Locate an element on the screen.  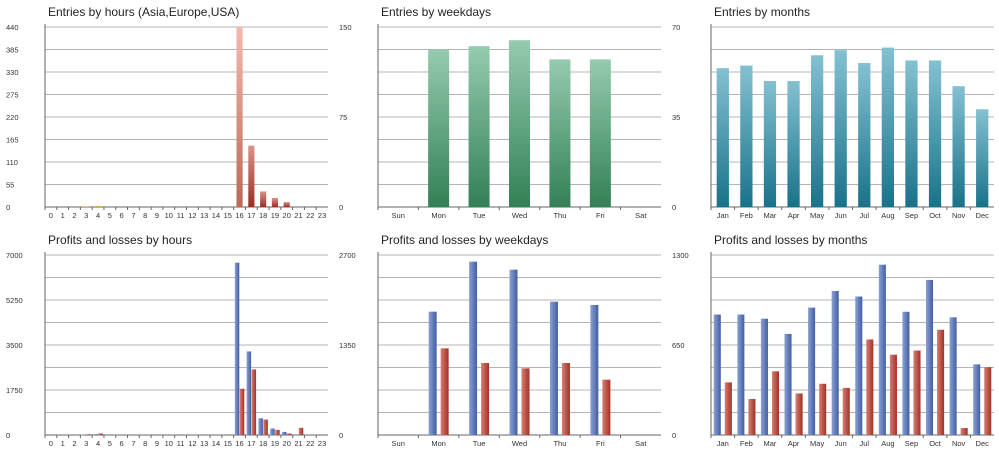
x-tick-label: Feb is located at coordinates (746, 443).